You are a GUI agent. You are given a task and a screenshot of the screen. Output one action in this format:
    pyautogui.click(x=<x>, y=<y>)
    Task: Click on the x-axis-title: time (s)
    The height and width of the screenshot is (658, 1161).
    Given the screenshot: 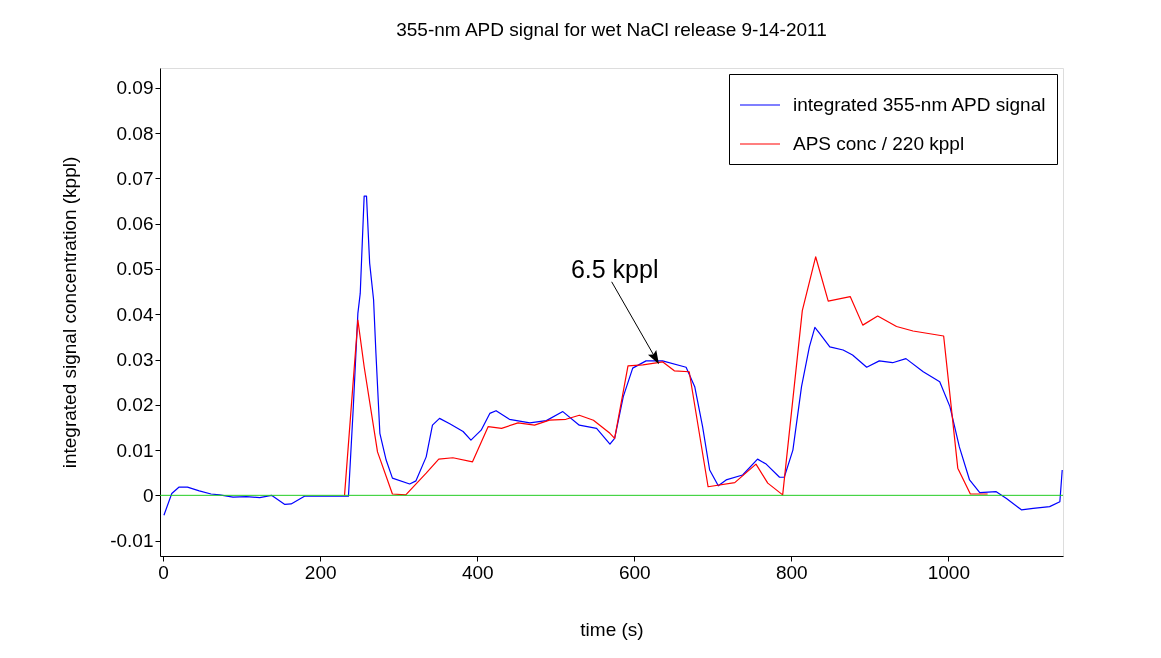 What is the action you would take?
    pyautogui.click(x=612, y=629)
    